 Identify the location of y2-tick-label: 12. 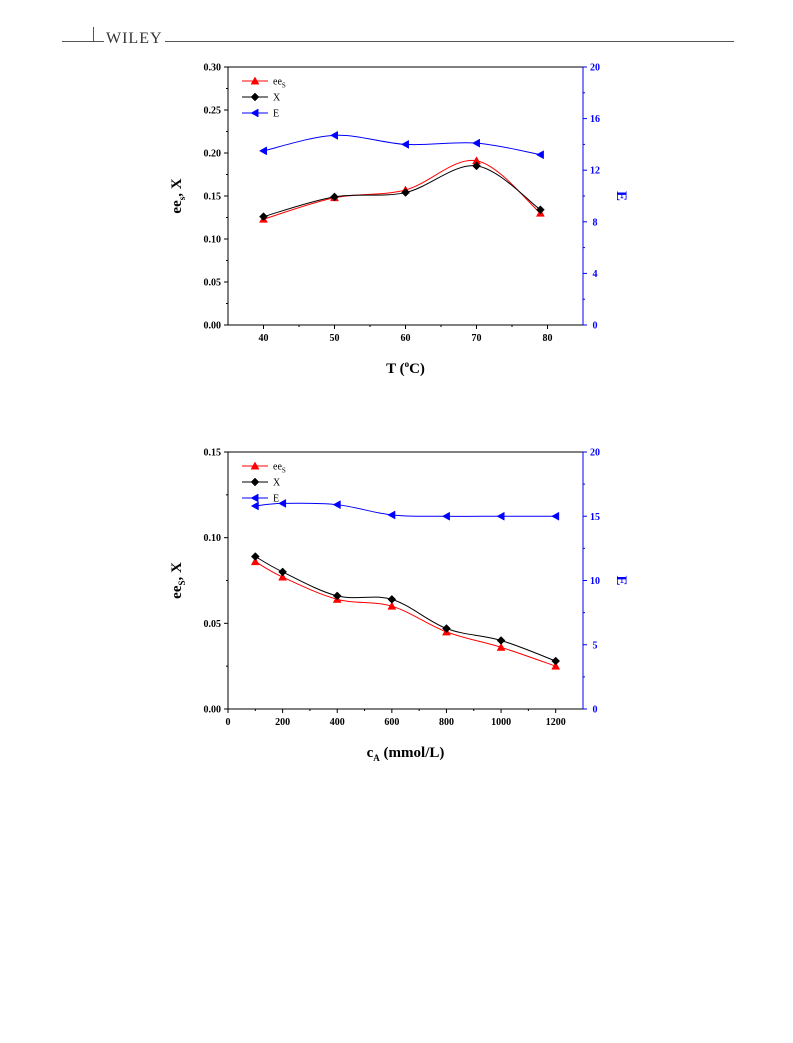
(595, 171).